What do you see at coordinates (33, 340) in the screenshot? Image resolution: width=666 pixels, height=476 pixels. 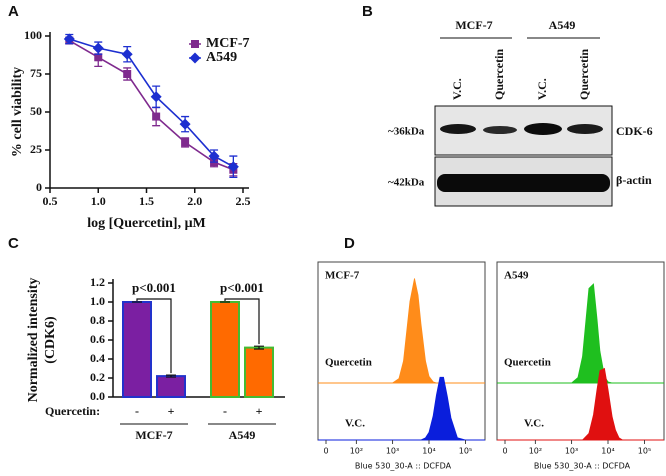 I see `y-axis-label: Normalized intensity` at bounding box center [33, 340].